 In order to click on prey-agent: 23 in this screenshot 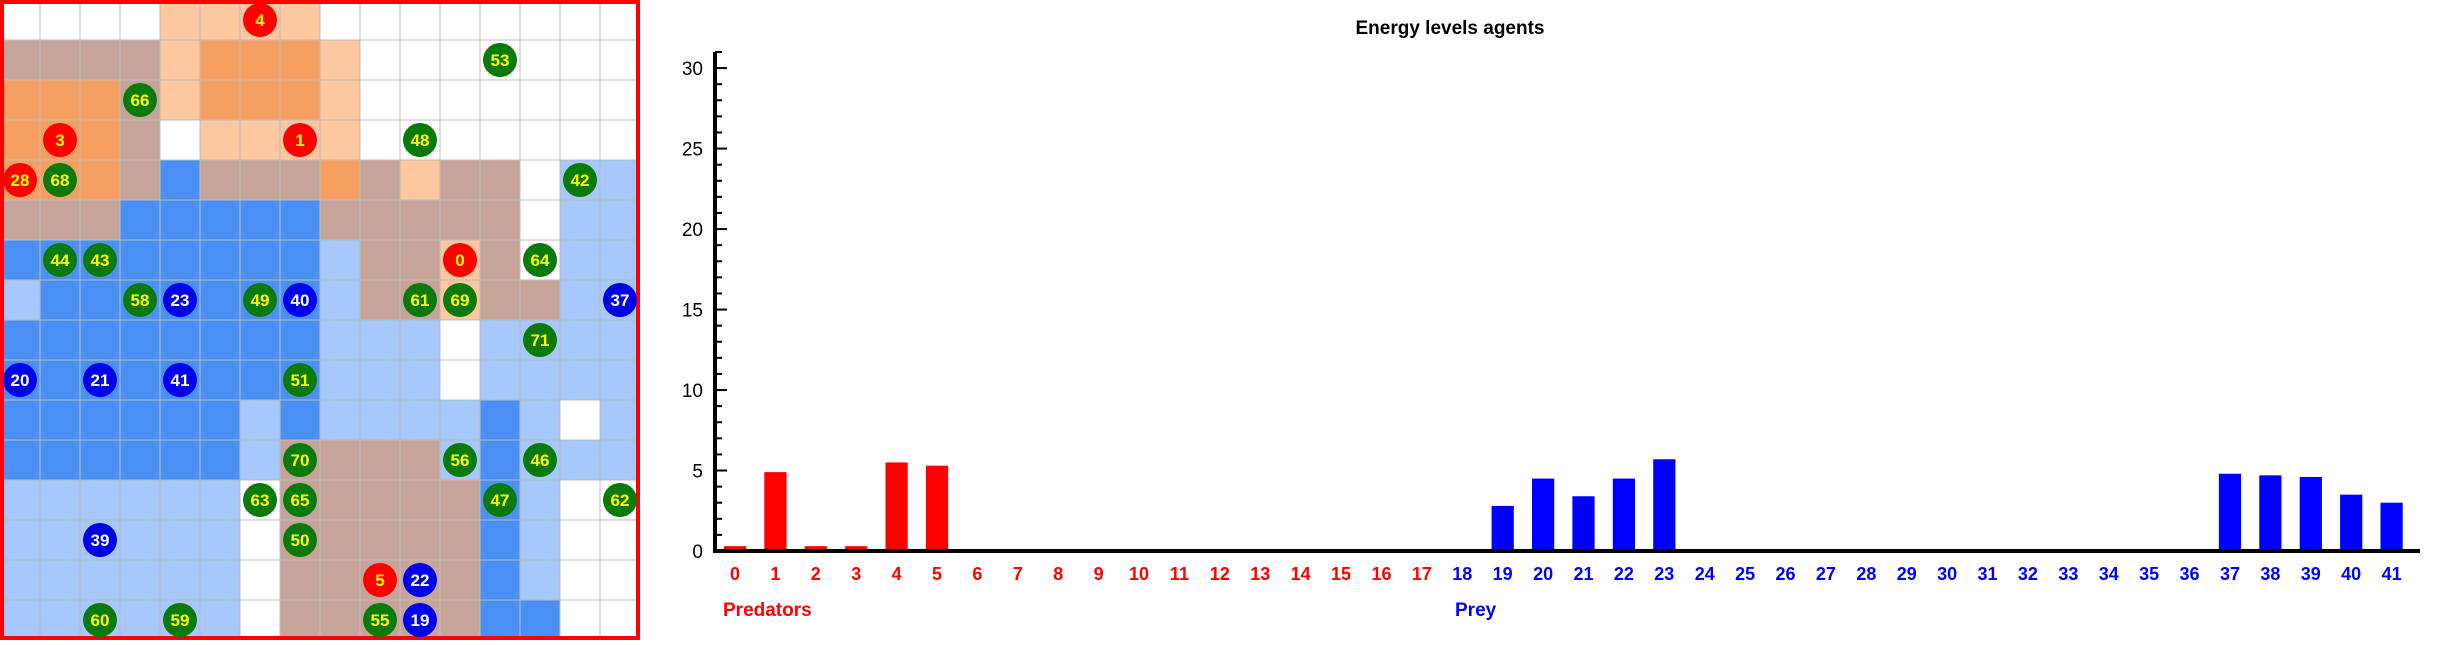, I will do `click(180, 300)`.